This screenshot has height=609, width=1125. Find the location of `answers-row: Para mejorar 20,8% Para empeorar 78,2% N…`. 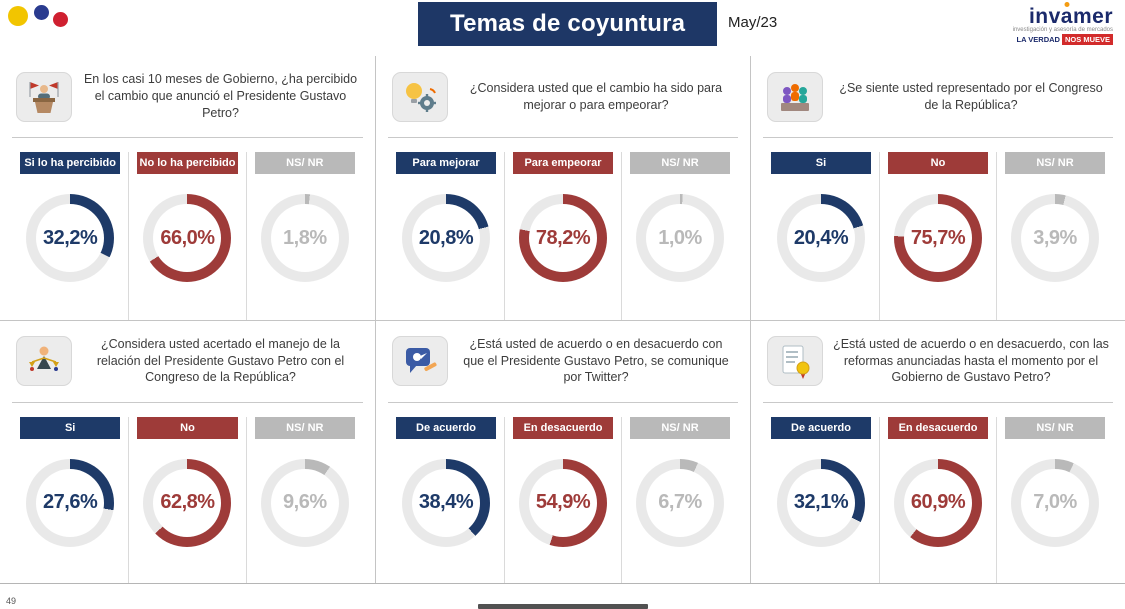

answers-row: Para mejorar 20,8% Para empeorar 78,2% N… is located at coordinates (563, 229).